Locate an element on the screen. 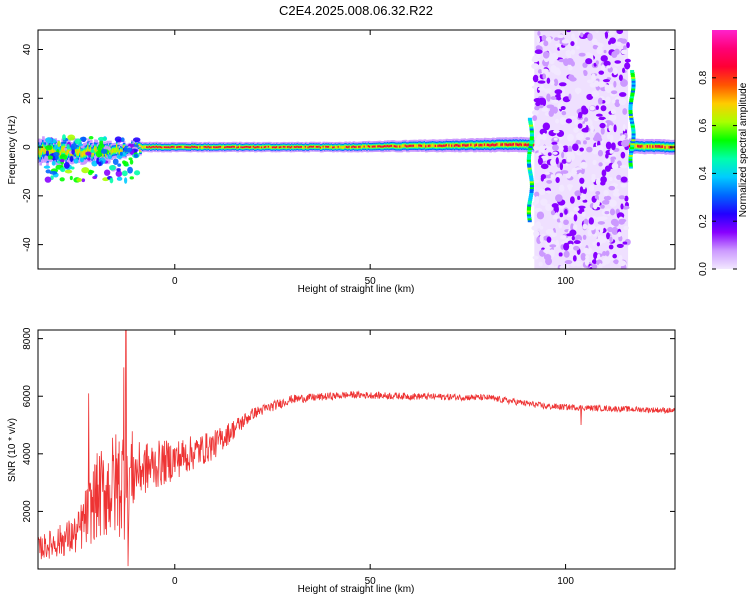 This screenshot has width=750, height=600. colorbar-gradient is located at coordinates (724, 149).